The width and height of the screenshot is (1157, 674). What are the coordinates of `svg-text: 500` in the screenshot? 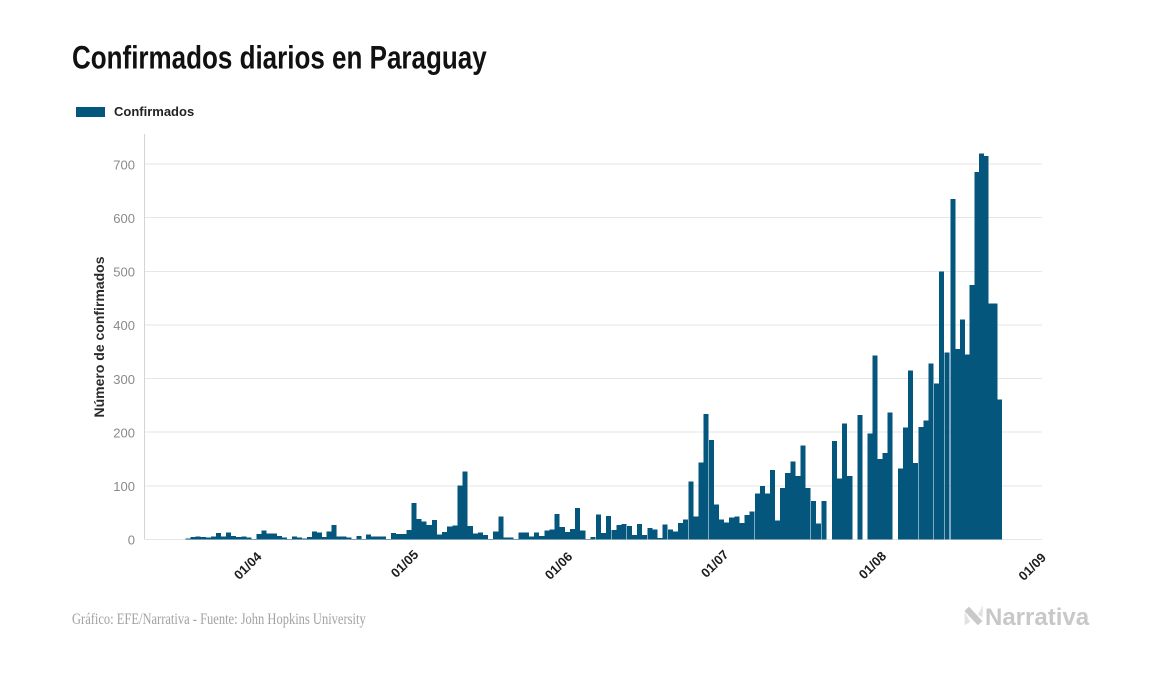 It's located at (124, 272).